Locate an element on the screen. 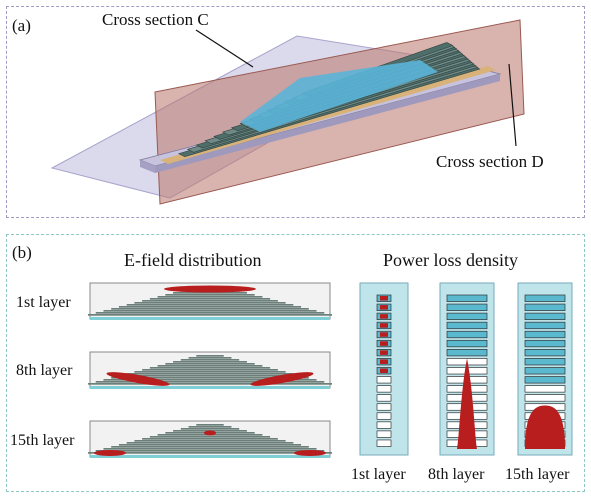 Image resolution: width=591 pixels, height=498 pixels. efield-row-label-1: 1st layer is located at coordinates (43, 302).